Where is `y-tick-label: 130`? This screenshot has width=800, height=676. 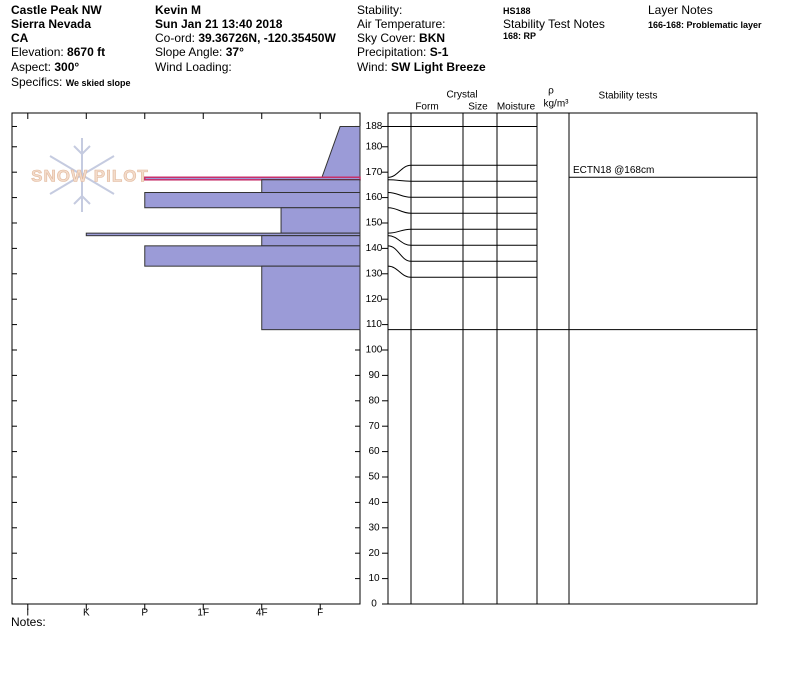 y-tick-label: 130 is located at coordinates (374, 273).